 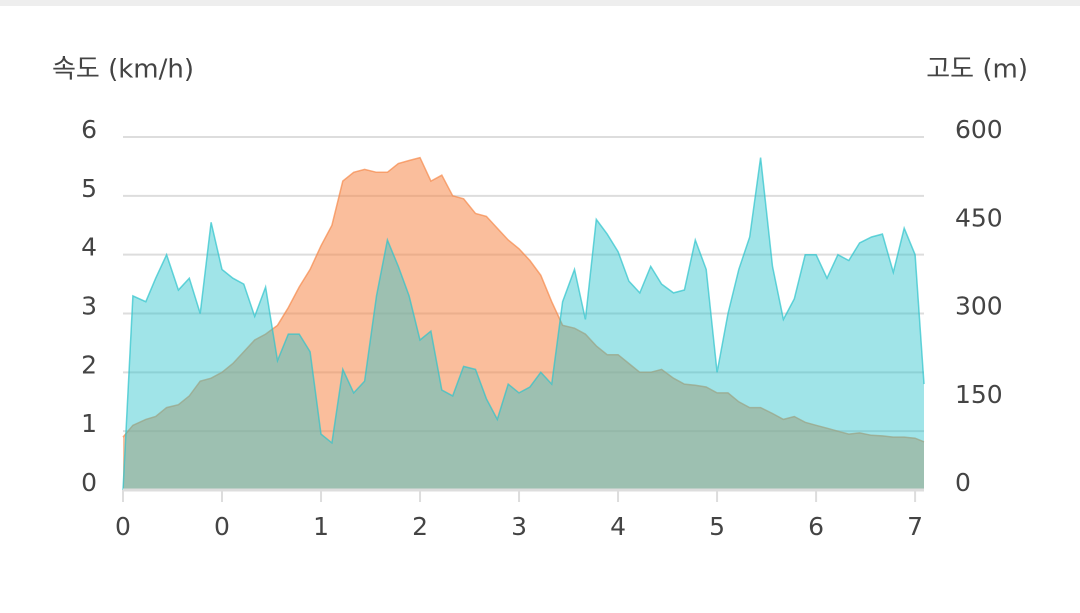 I want to click on y2-axis-title: 고도 (m), so click(x=977, y=70).